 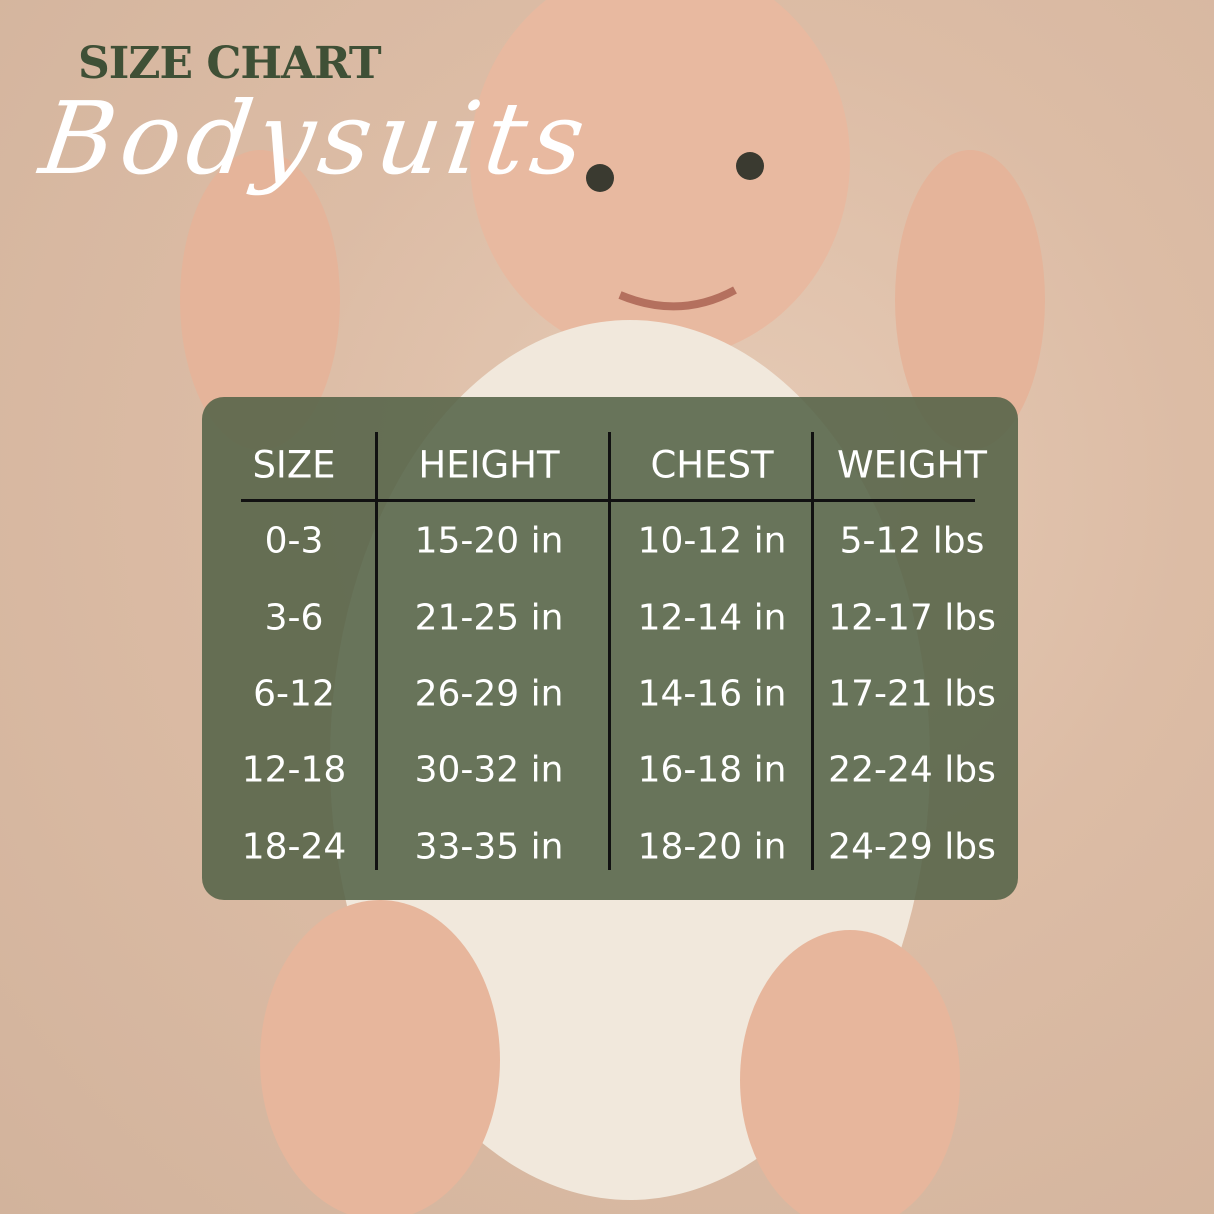 I want to click on cell-size: 3-6, so click(x=294, y=618).